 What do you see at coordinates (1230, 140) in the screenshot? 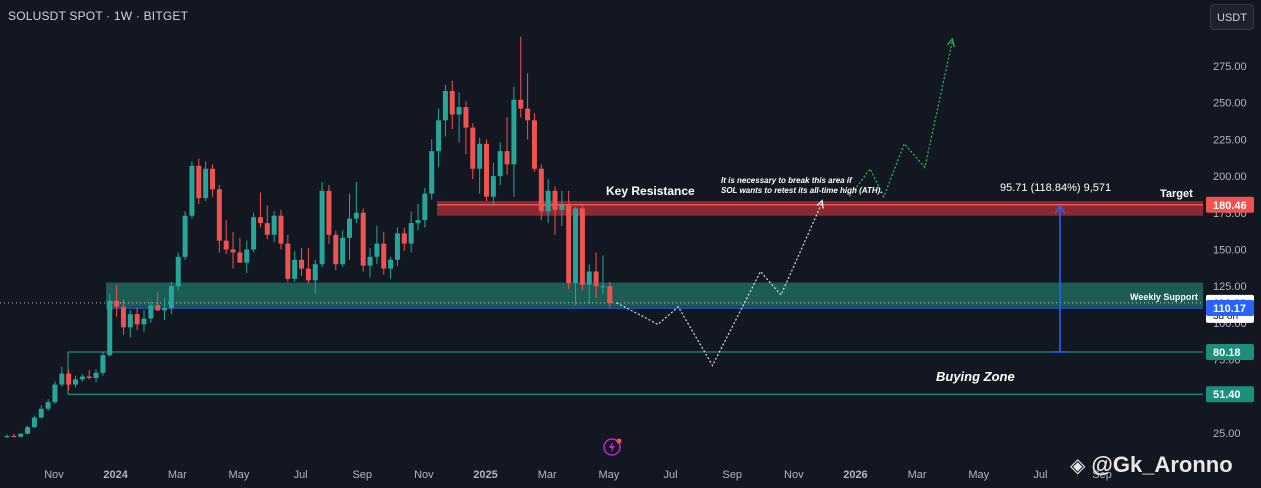
I see `y-tick-label: 225.00` at bounding box center [1230, 140].